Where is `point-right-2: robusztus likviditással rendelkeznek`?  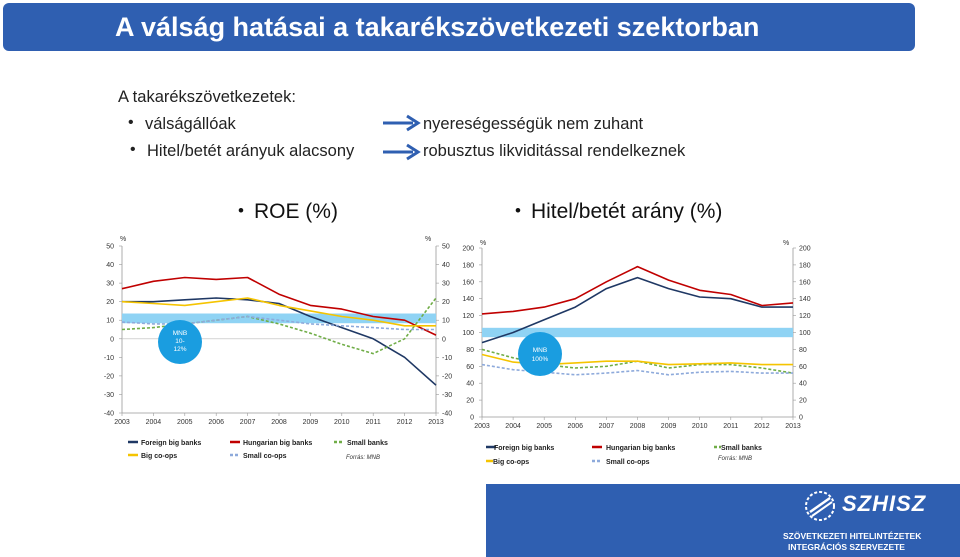 point-right-2: robusztus likviditással rendelkeznek is located at coordinates (554, 151).